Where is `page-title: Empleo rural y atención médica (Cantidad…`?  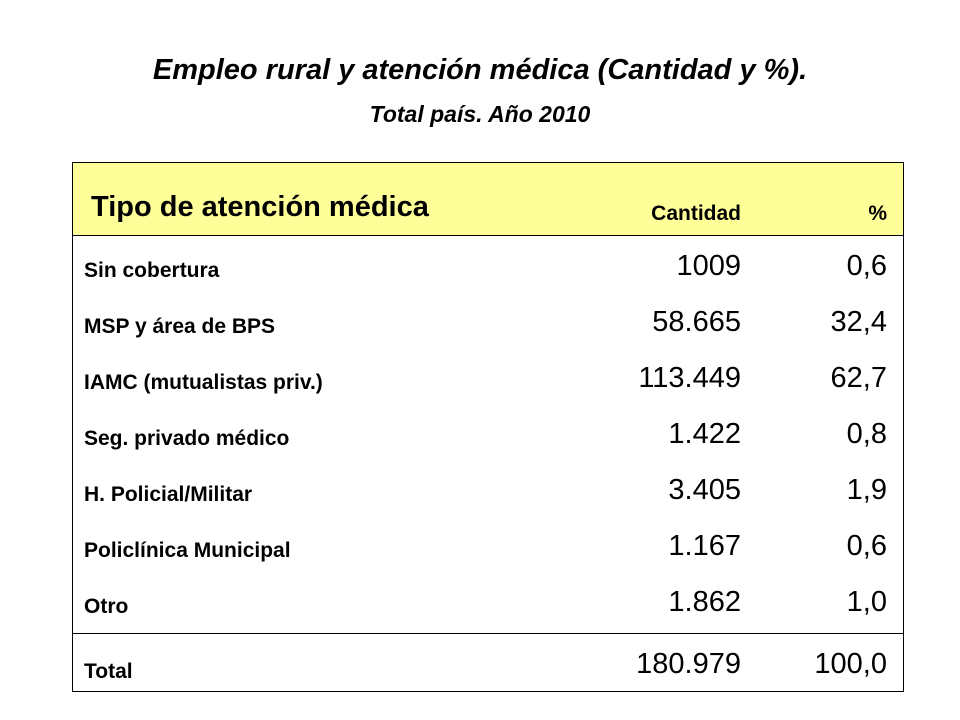
page-title: Empleo rural y atención médica (Cantidad… is located at coordinates (480, 70).